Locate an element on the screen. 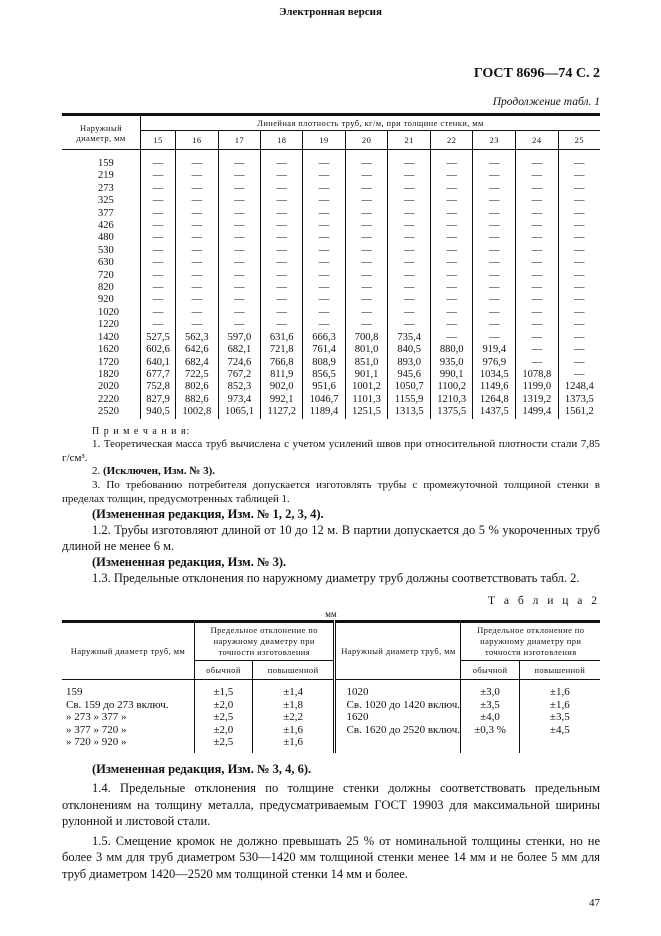 Image resolution: width=661 pixels, height=936 pixels. thickness-header: 21 is located at coordinates (409, 140).